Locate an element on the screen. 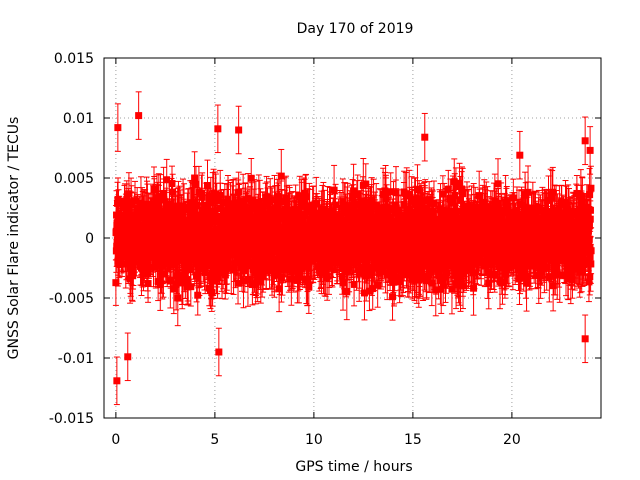  chart-title: Day 170 of 2019 is located at coordinates (355, 29).